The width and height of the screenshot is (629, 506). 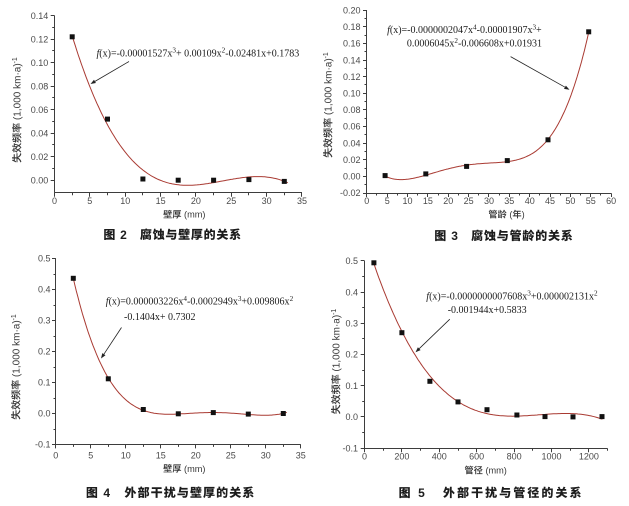 What do you see at coordinates (512, 296) in the screenshot?
I see `svg-text:f(x)=-0.0000000007608x3​+0.000: f(x)=-0.0000000007608x3​+0.000002131x2​` at bounding box center [512, 296].